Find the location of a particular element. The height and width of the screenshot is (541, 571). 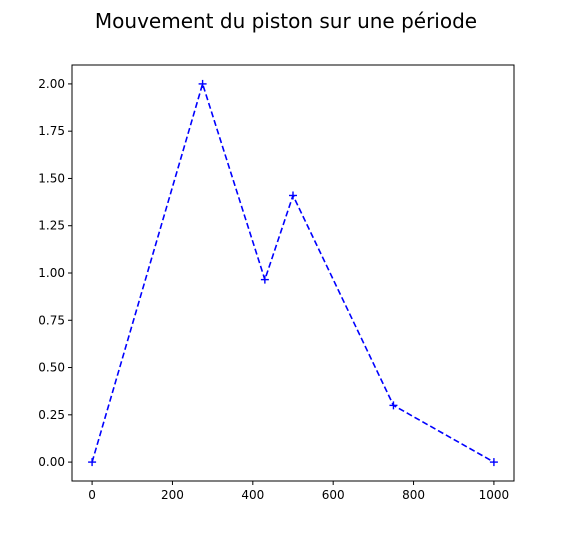

x-tick-label: 0 is located at coordinates (92, 495).